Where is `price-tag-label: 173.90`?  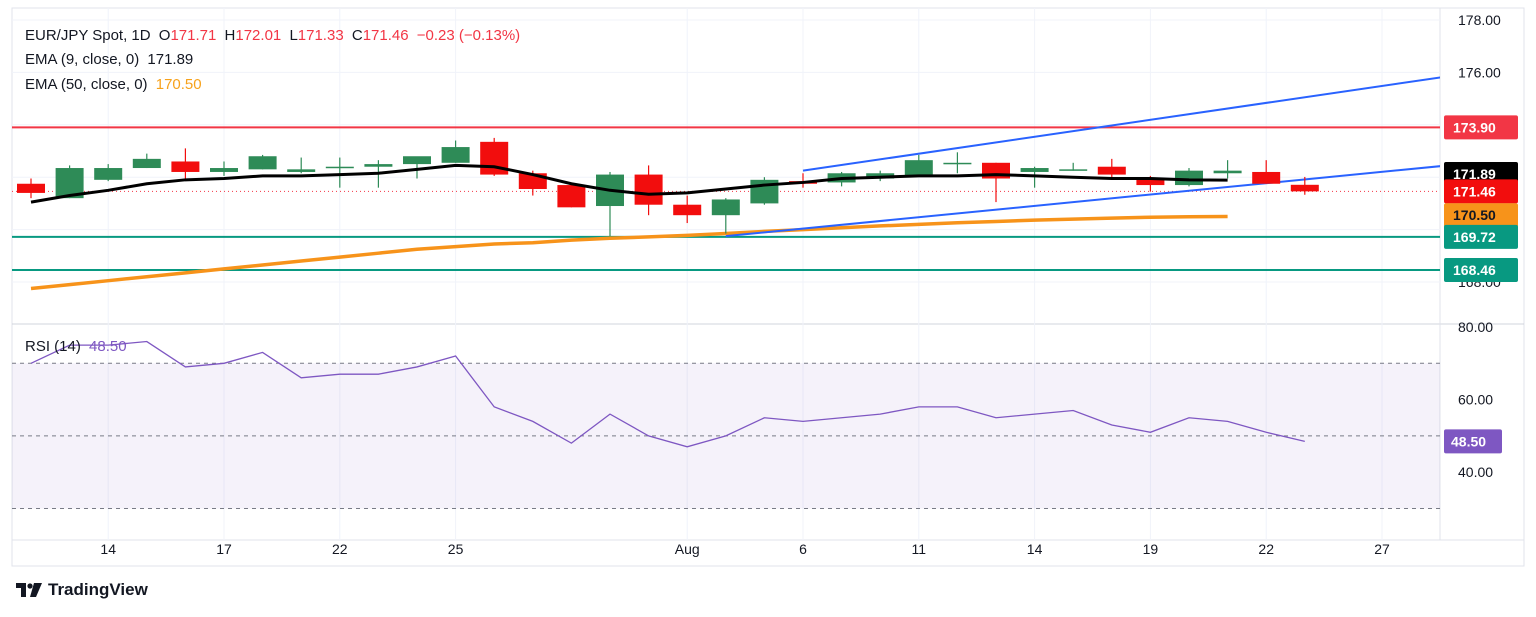
price-tag-label: 173.90 is located at coordinates (1474, 127).